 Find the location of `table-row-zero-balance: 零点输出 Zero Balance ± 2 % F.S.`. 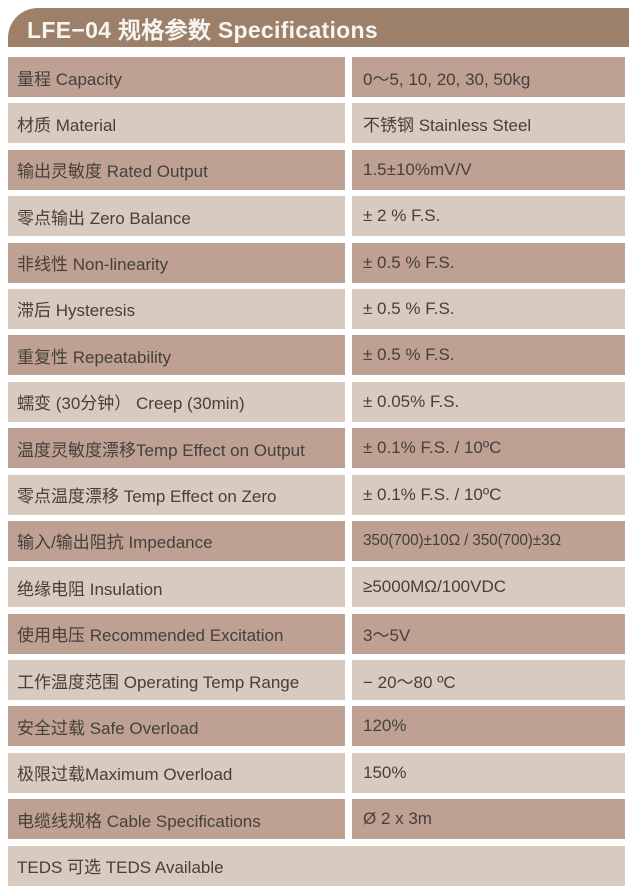

table-row-zero-balance: 零点输出 Zero Balance ± 2 % F.S. is located at coordinates (316, 216).